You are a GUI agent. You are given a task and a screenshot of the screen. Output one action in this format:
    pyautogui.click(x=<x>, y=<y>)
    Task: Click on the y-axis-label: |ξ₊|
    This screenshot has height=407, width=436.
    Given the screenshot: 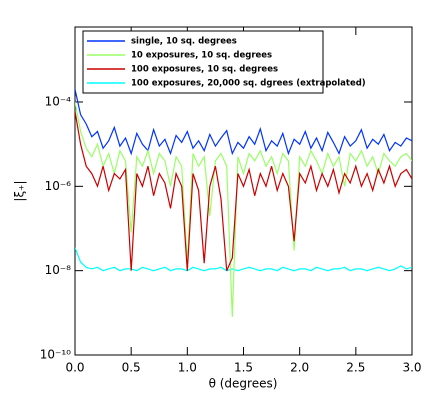 What is the action you would take?
    pyautogui.click(x=20, y=190)
    